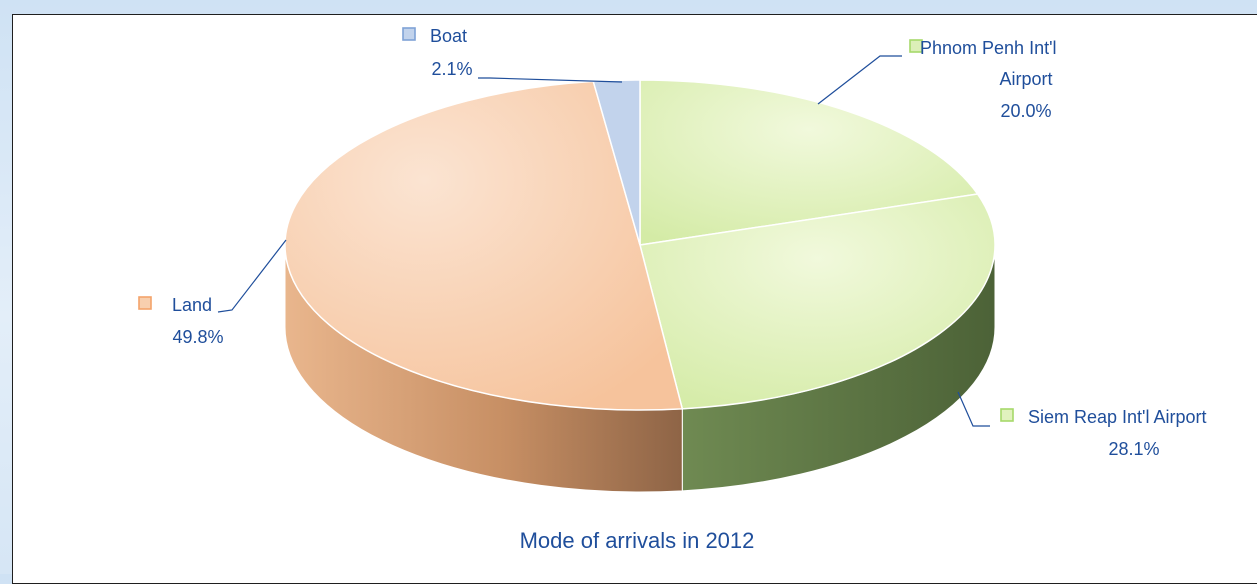 The width and height of the screenshot is (1257, 584). What do you see at coordinates (637, 540) in the screenshot?
I see `chart-title: Mode of arrivals in 2012` at bounding box center [637, 540].